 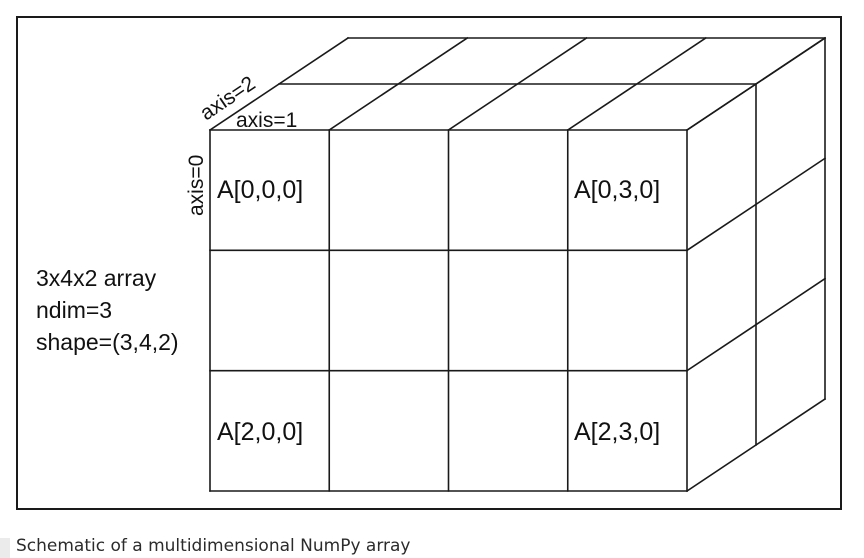 I want to click on array-info-ndim: ndim=3, so click(x=74, y=310).